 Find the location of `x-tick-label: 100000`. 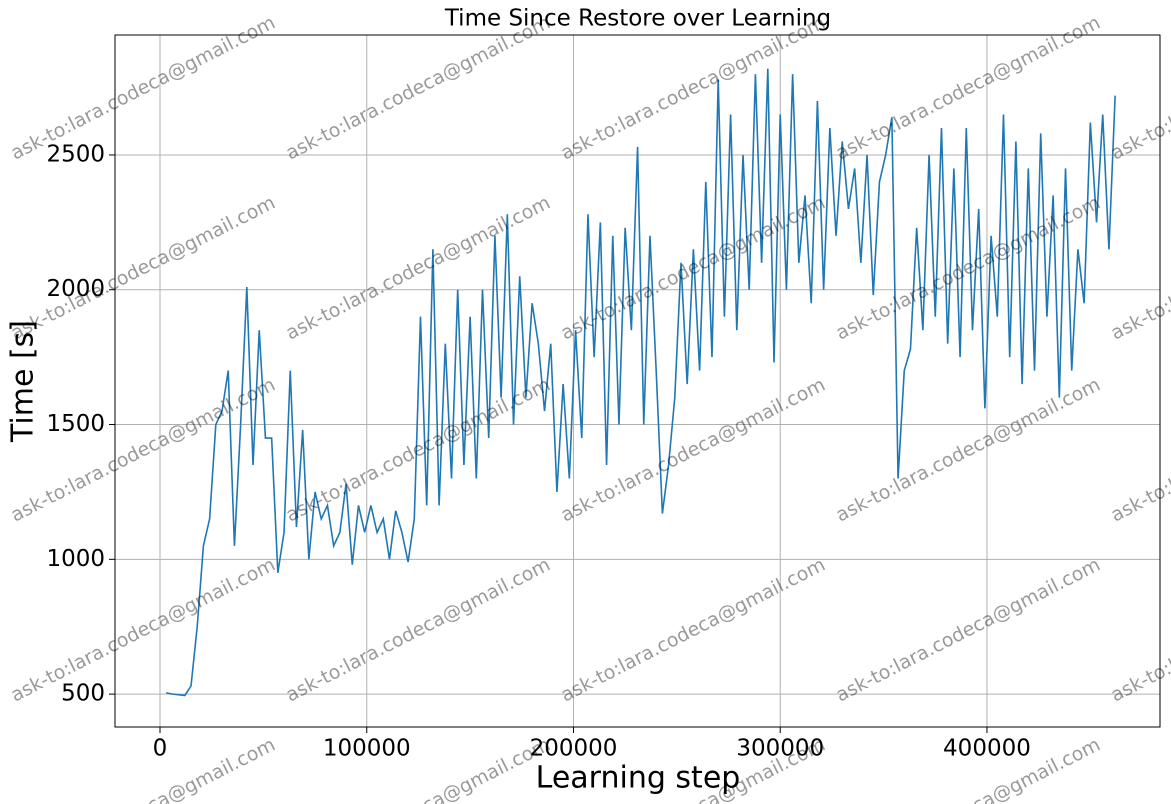

x-tick-label: 100000 is located at coordinates (367, 749).